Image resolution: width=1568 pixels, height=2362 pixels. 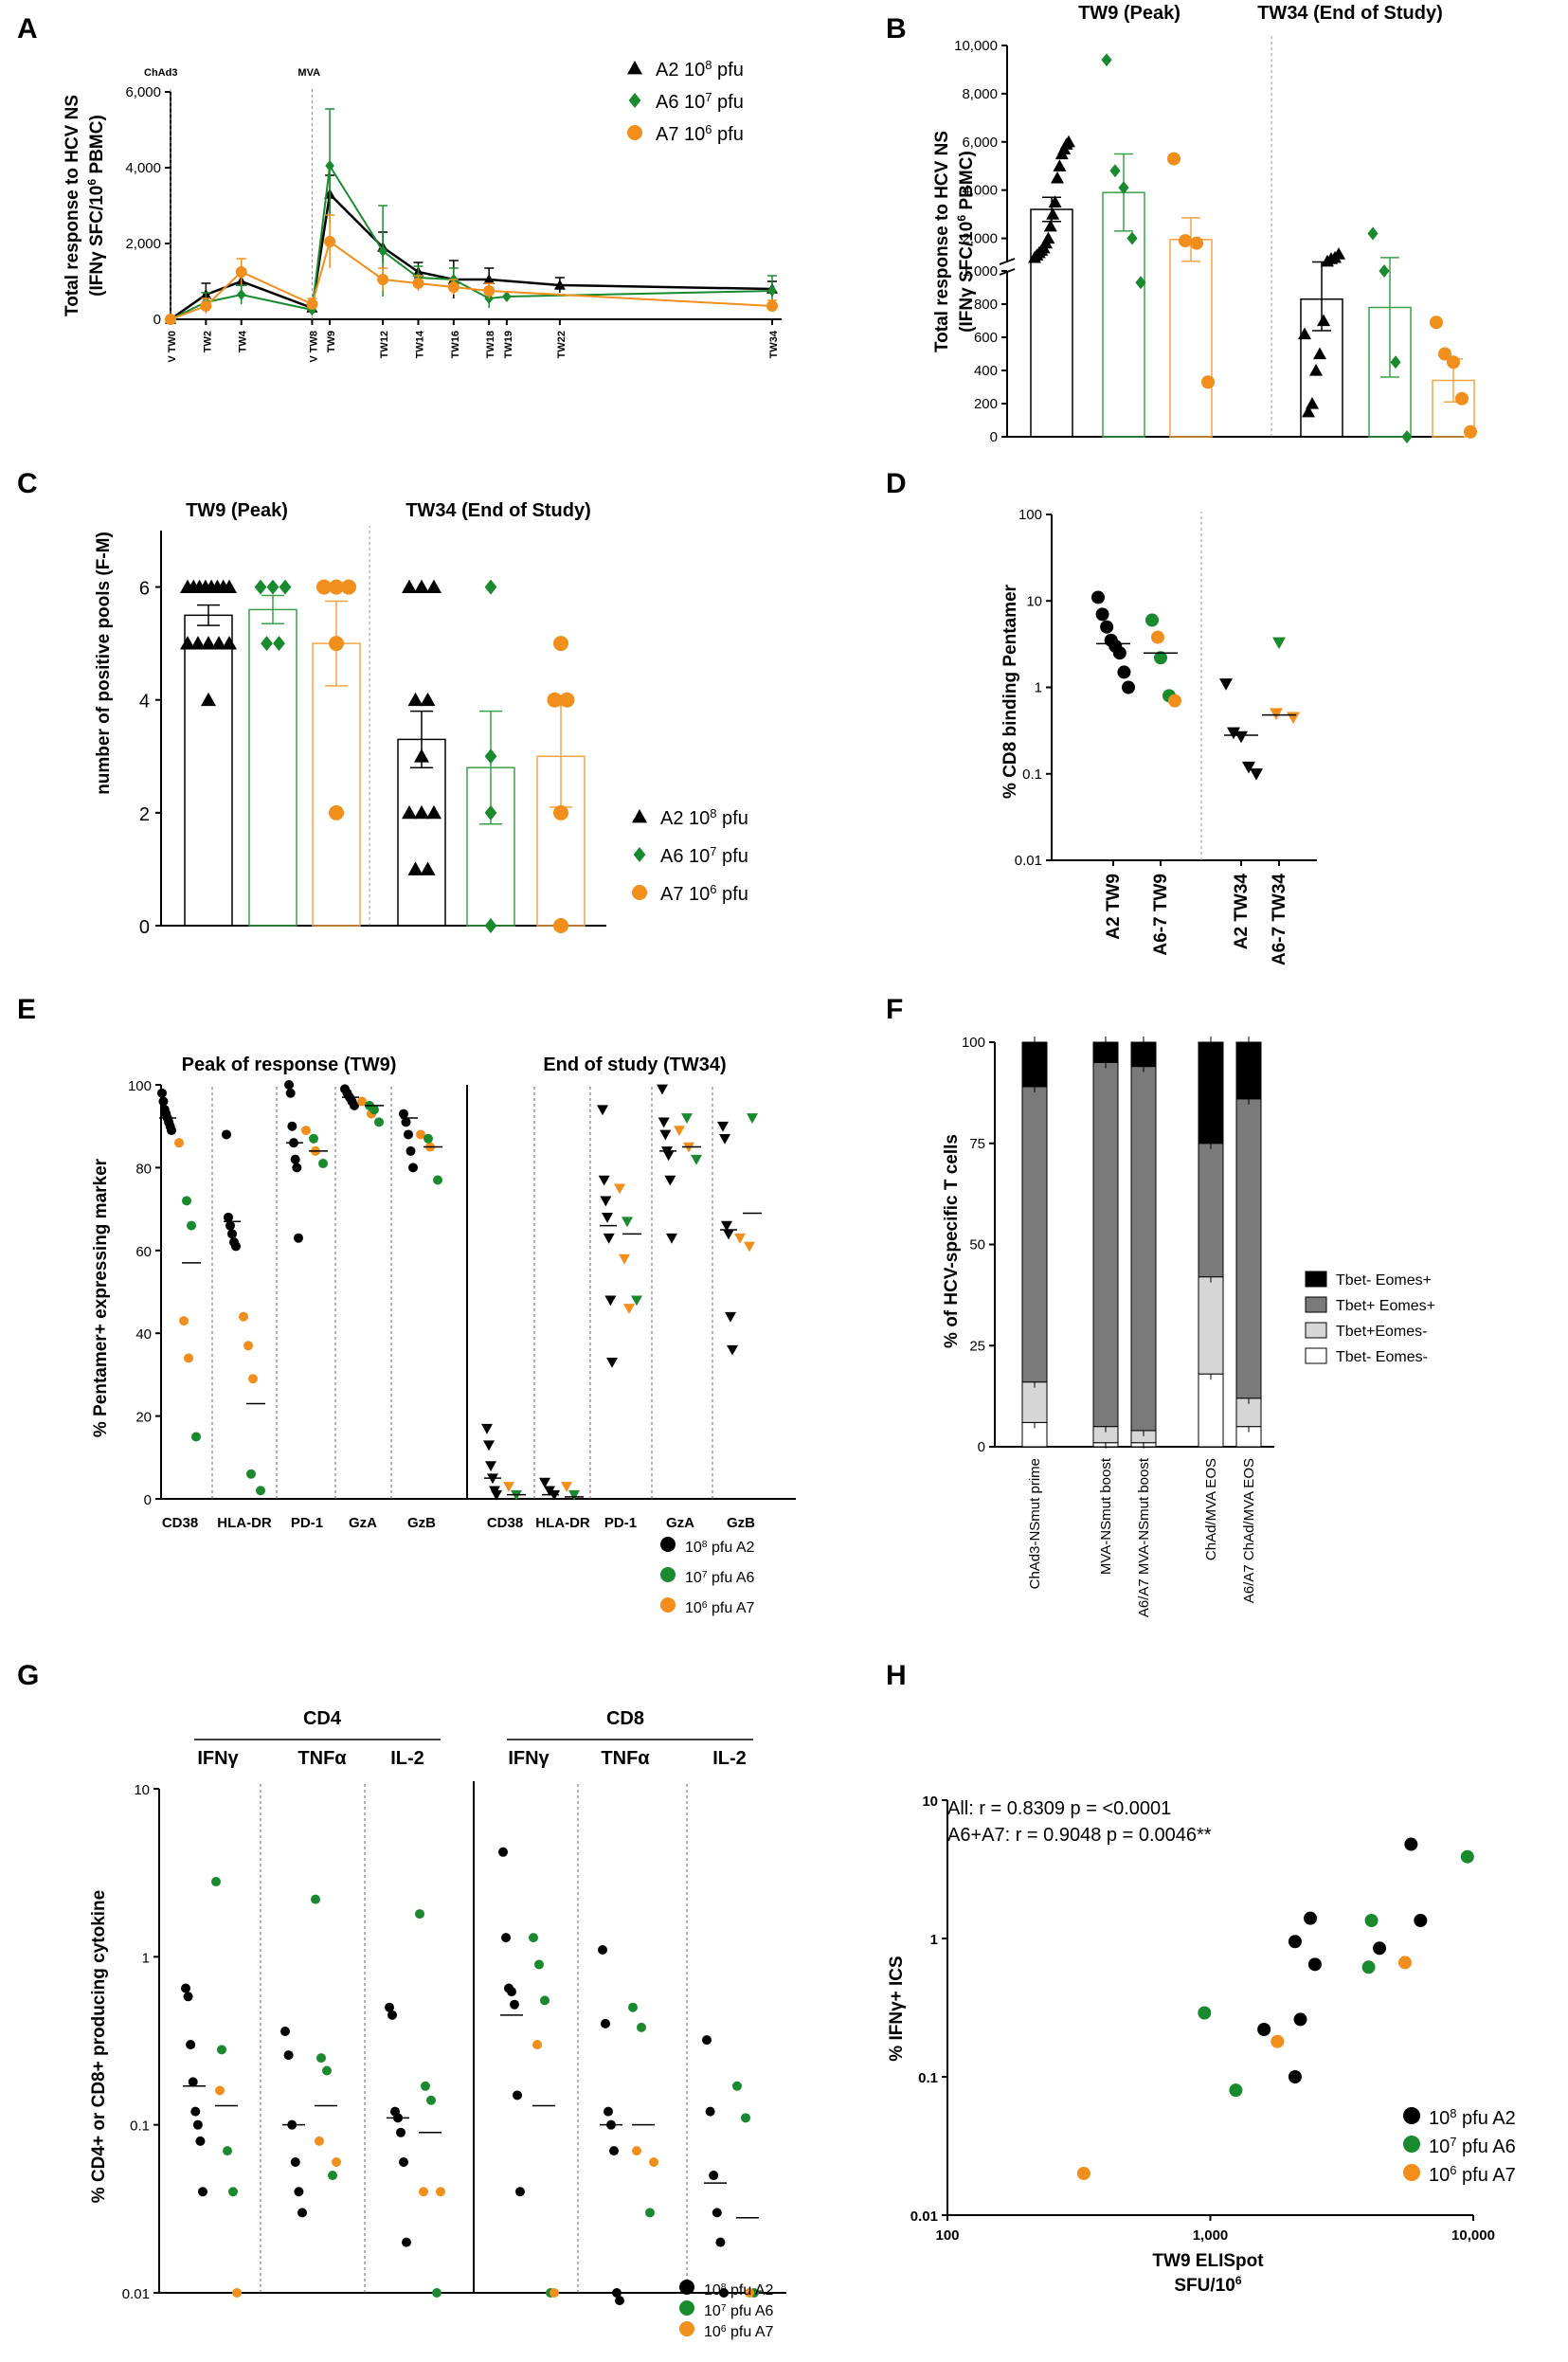 What do you see at coordinates (973, 1043) in the screenshot?
I see `y-tick-label: 100` at bounding box center [973, 1043].